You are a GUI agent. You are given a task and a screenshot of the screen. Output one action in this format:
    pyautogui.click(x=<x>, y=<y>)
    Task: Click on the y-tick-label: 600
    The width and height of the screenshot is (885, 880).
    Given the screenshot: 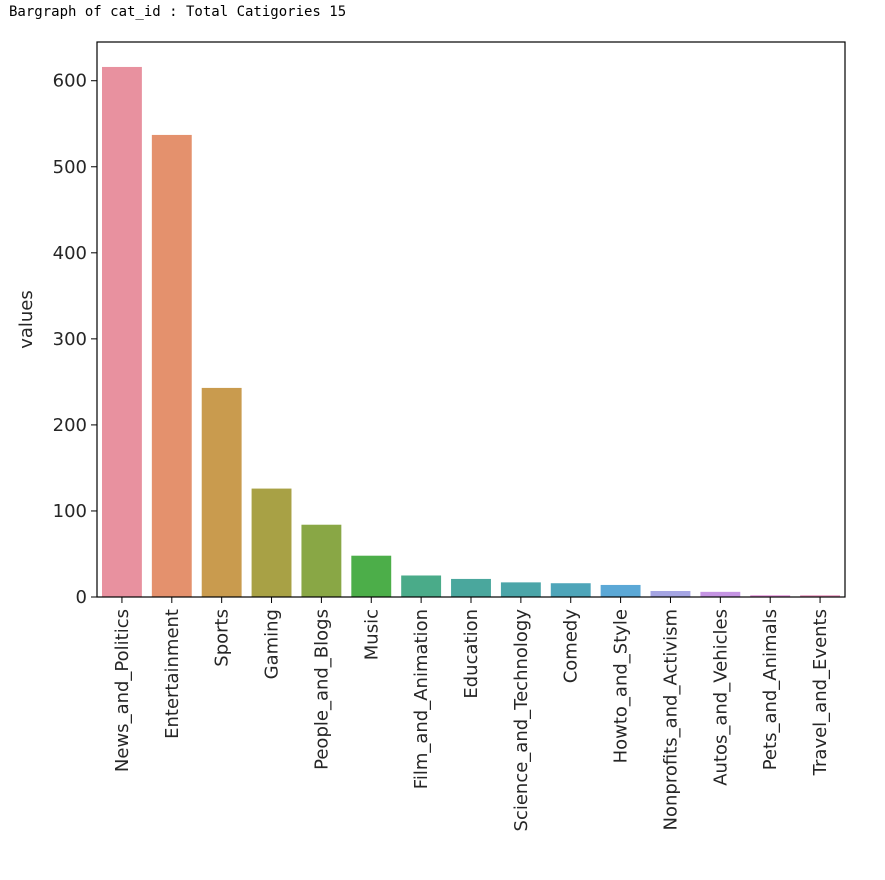 What is the action you would take?
    pyautogui.click(x=70, y=81)
    